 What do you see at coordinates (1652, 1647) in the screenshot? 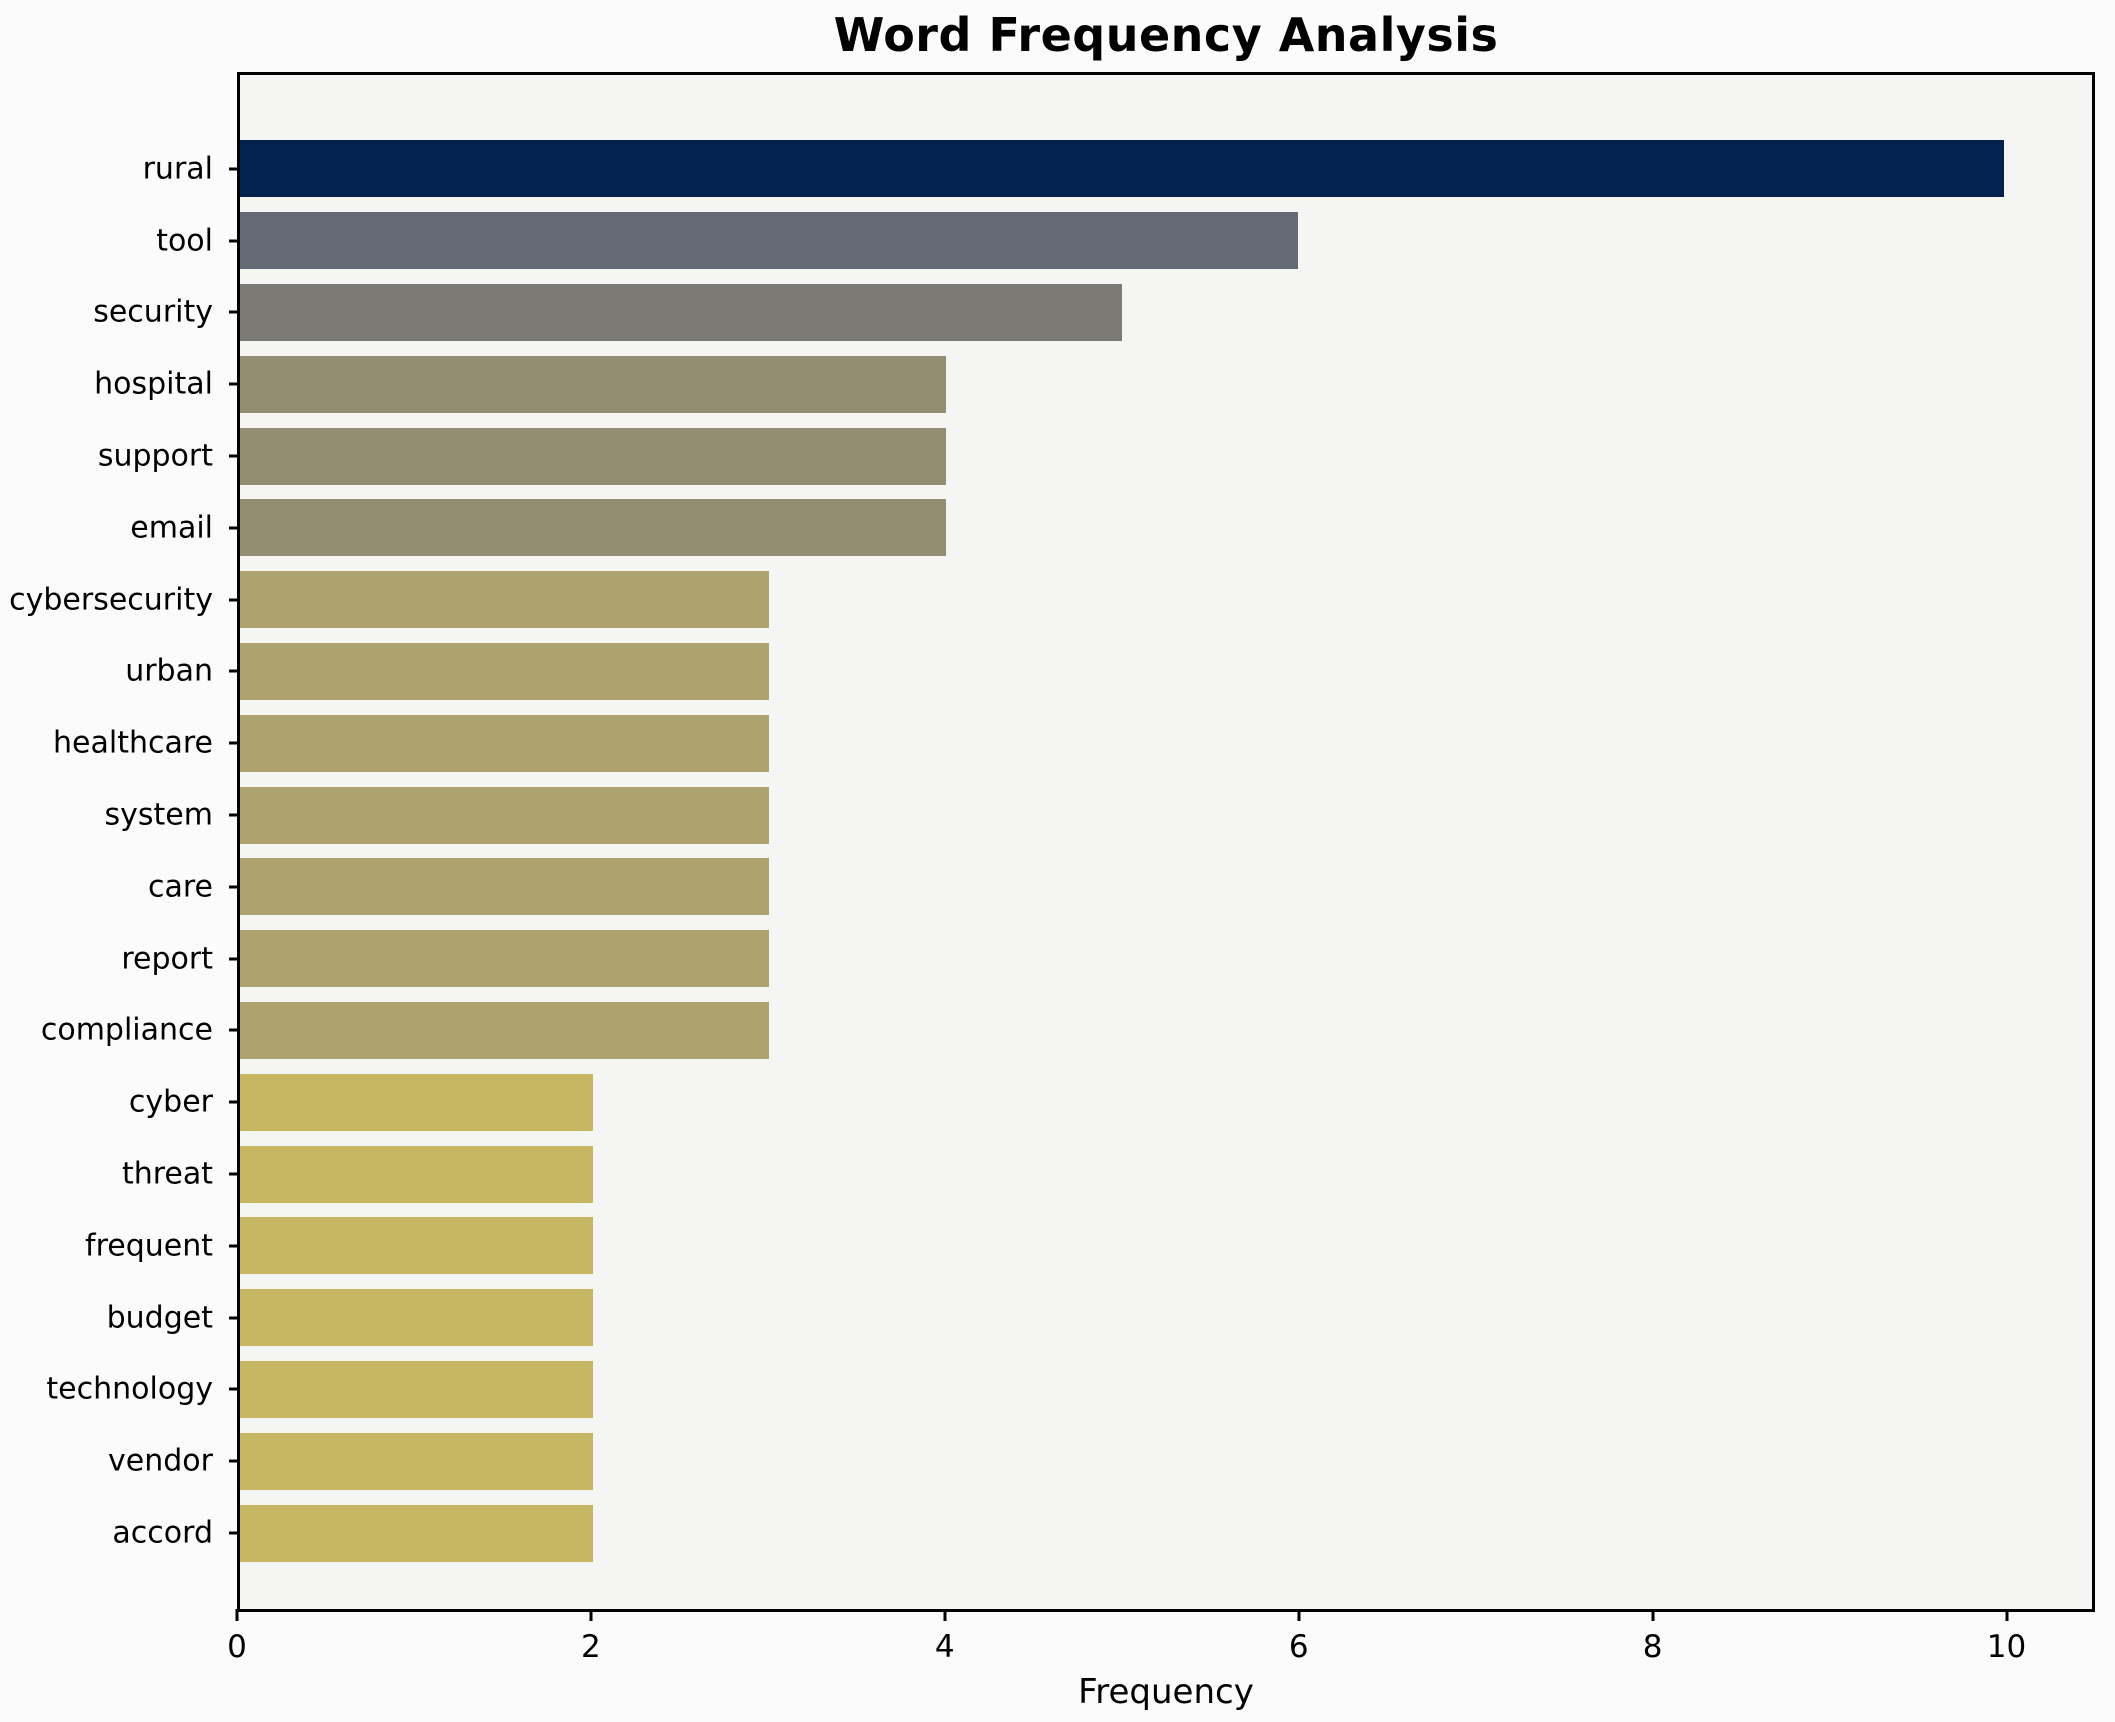
I see `x-tick-label-8: 8` at bounding box center [1652, 1647].